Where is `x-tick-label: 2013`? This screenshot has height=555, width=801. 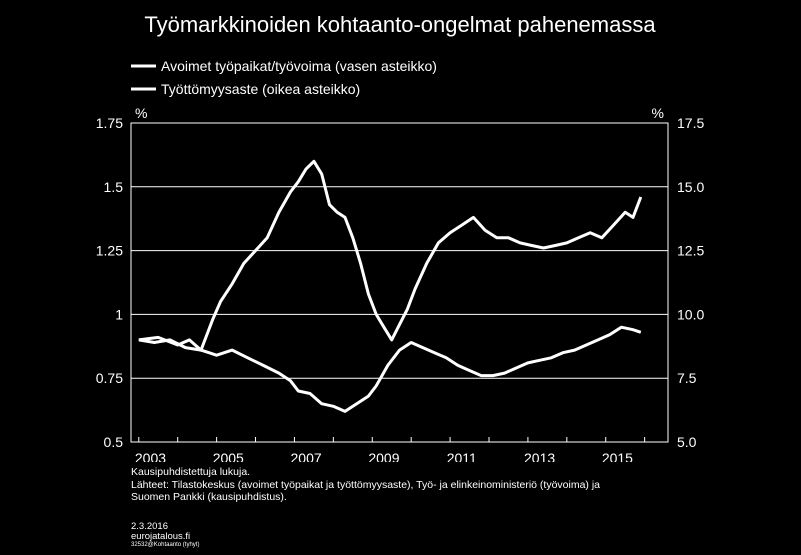 x-tick-label: 2013 is located at coordinates (539, 456).